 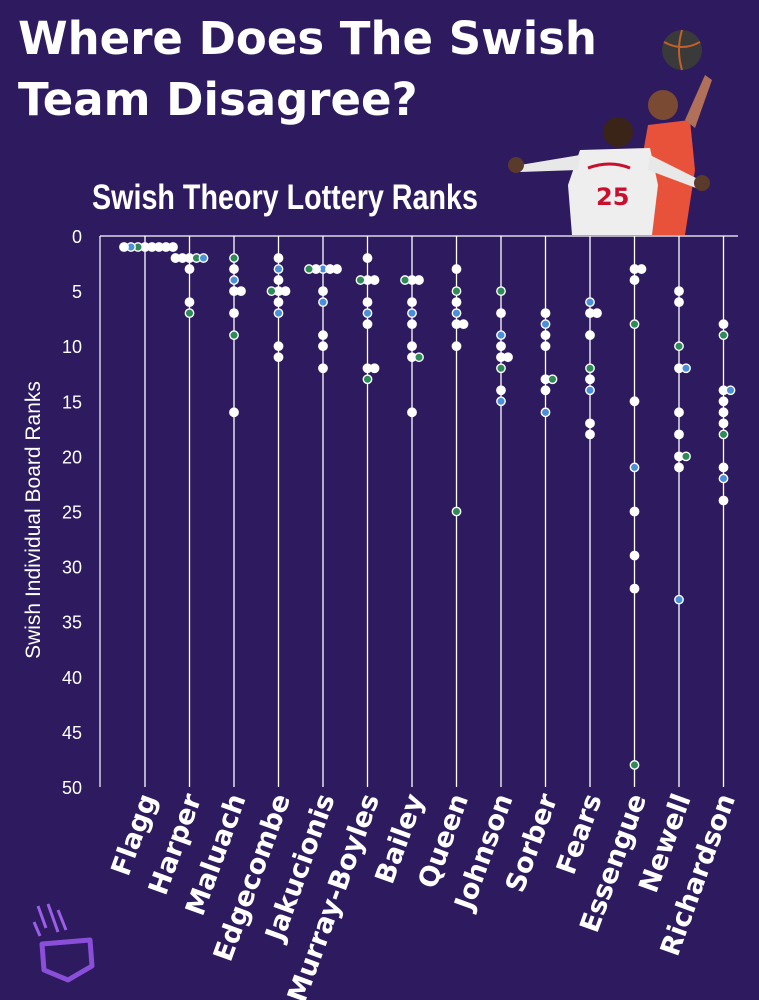 What do you see at coordinates (307, 38) in the screenshot?
I see `headline-line-1: Where Does The Swish` at bounding box center [307, 38].